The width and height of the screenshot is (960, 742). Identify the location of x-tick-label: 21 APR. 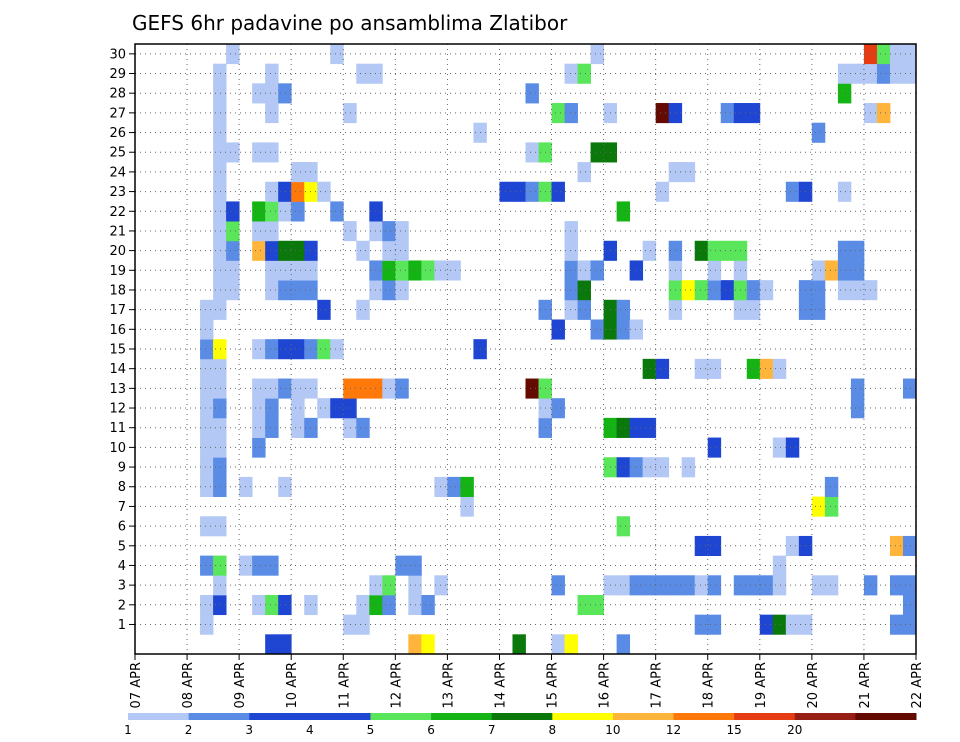
(865, 685).